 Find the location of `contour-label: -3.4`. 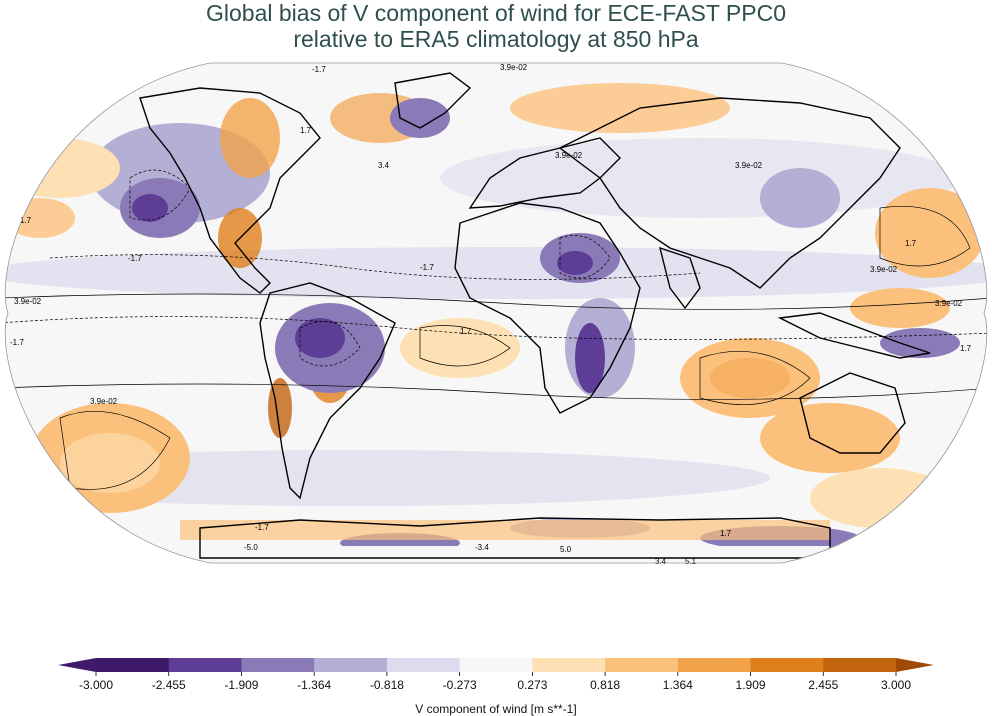

contour-label: -3.4 is located at coordinates (482, 547).